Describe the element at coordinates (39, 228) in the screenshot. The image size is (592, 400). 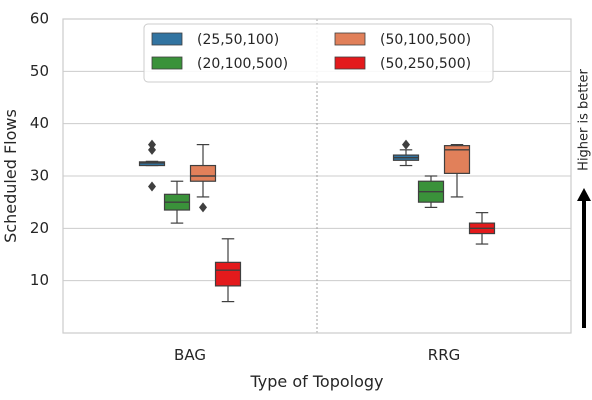
I see `y-tick-label: 20` at that location.